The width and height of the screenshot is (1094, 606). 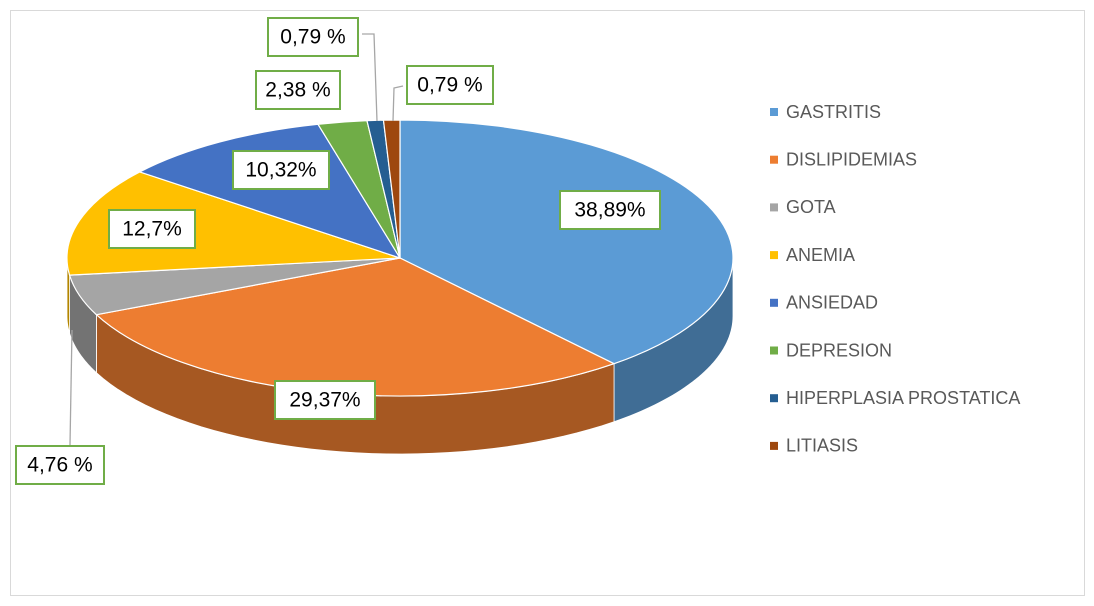 I want to click on legend-label: DISLIPIDEMIAS, so click(x=851, y=159).